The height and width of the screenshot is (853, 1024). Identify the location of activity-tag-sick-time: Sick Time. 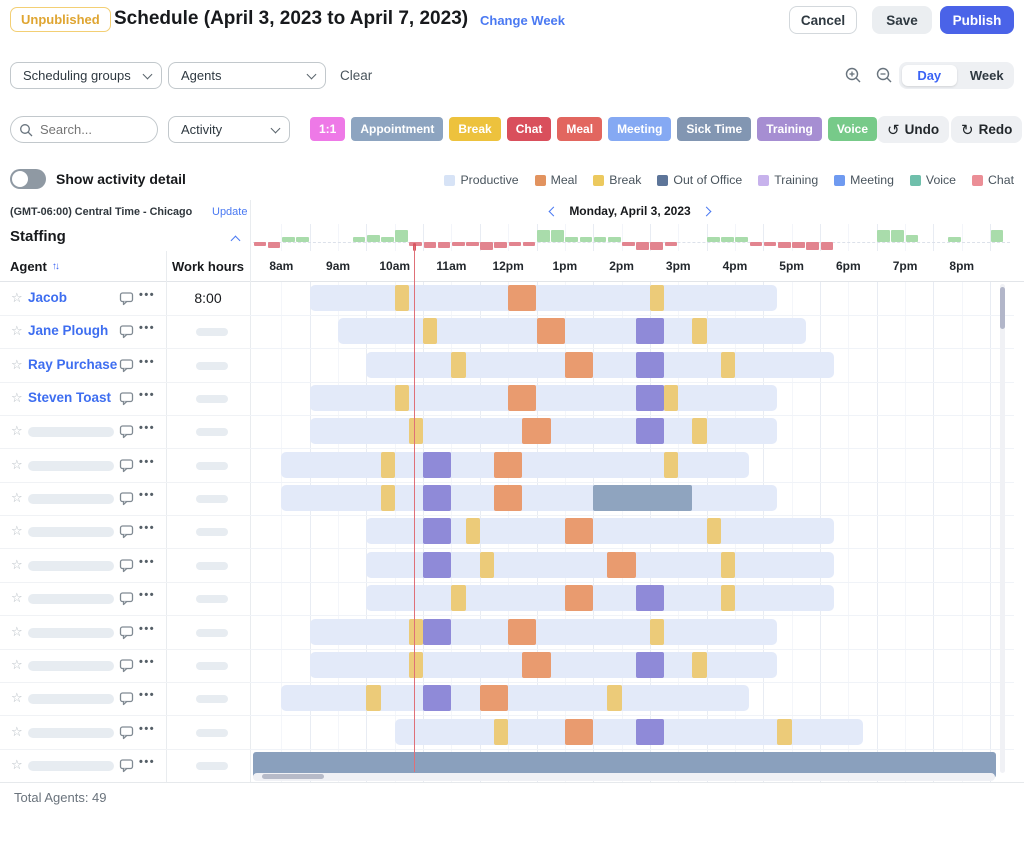
(714, 129).